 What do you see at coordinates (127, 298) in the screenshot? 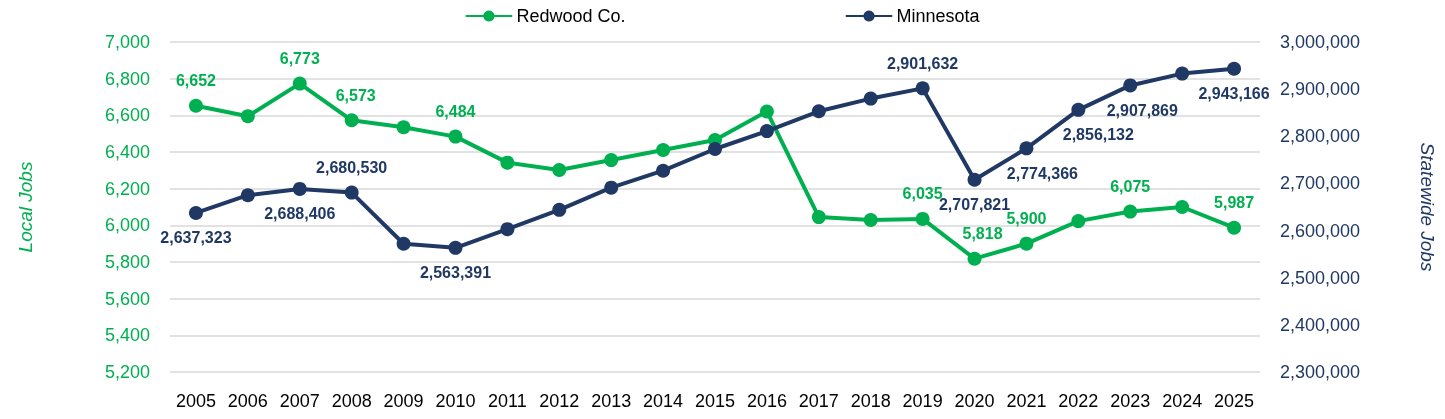
I see `y-tick-label: 5,600` at bounding box center [127, 298].